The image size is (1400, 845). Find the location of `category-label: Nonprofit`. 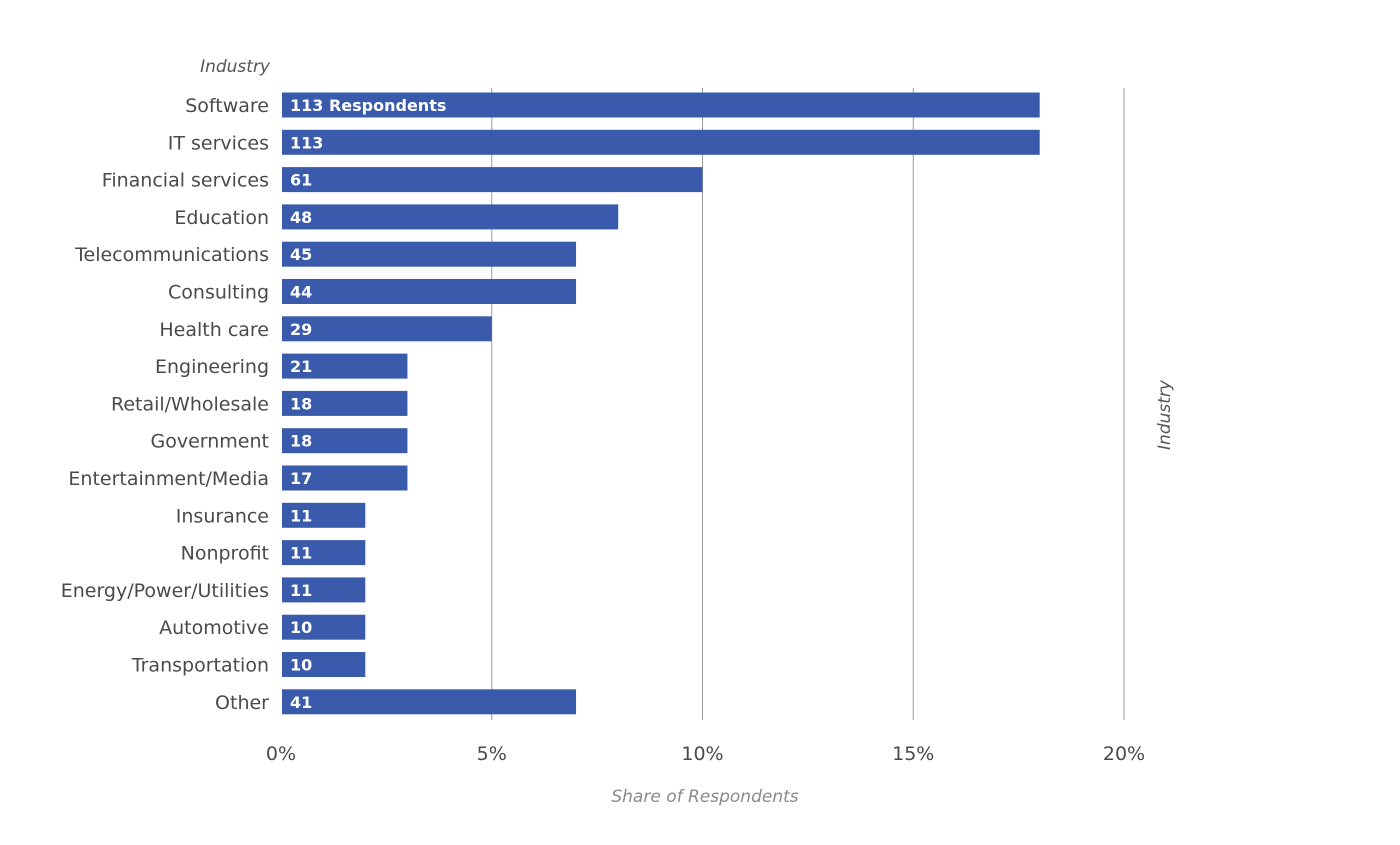

category-label: Nonprofit is located at coordinates (225, 554).